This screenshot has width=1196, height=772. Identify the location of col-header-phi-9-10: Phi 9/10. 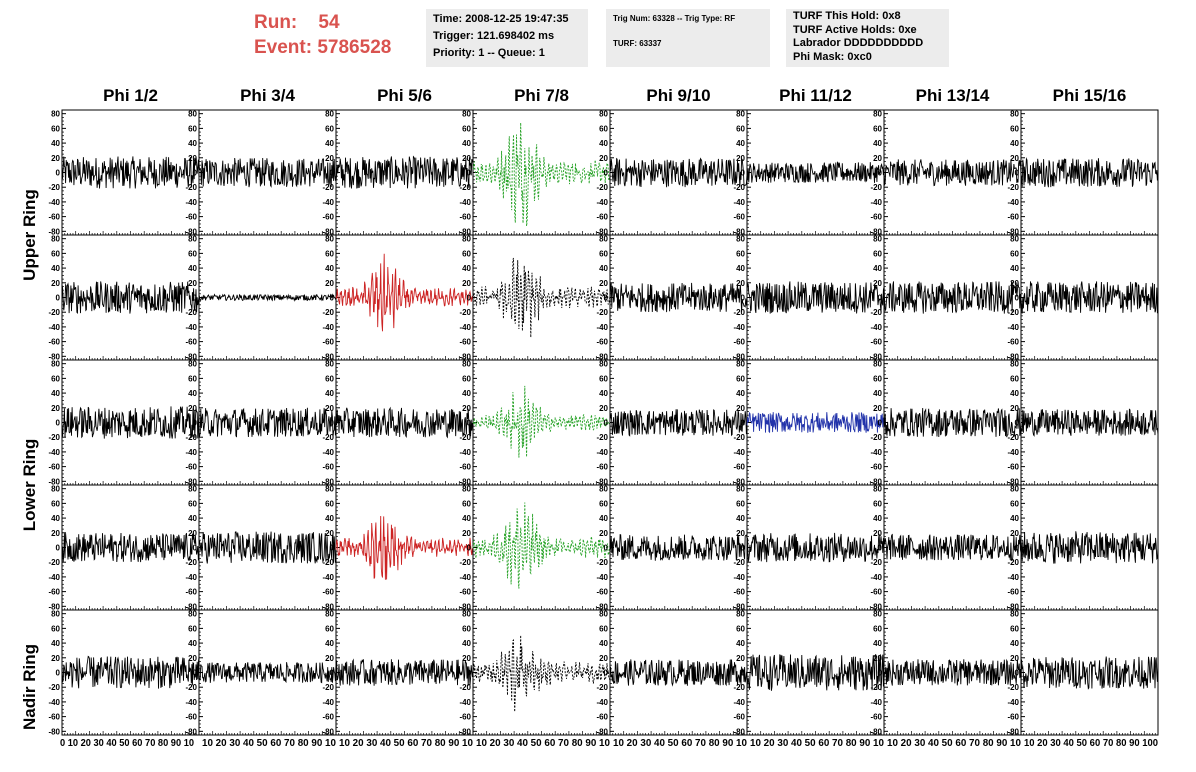
(678, 95).